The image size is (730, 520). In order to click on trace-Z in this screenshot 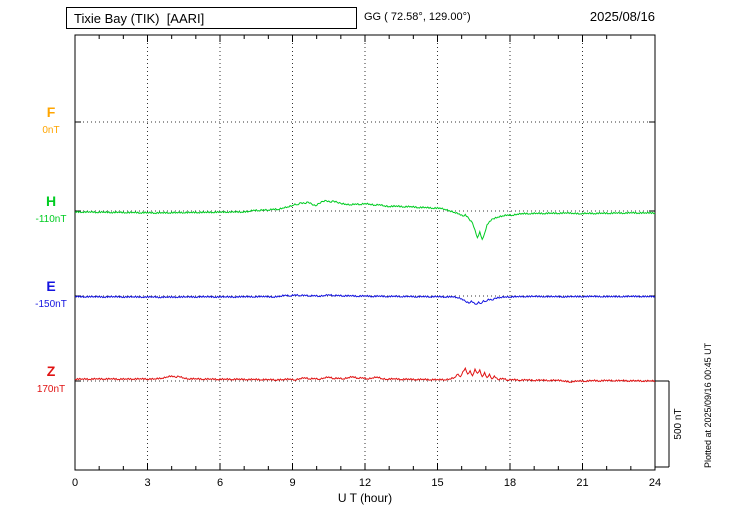, I will do `click(365, 374)`.